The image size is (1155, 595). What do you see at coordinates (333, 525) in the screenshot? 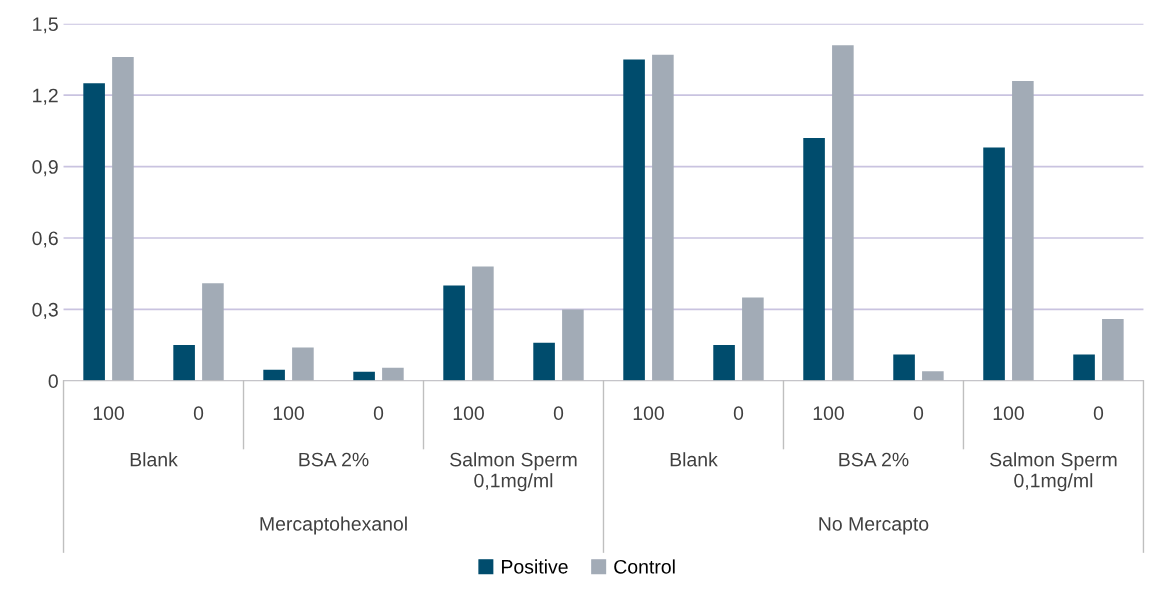
I see `text: Mercaptohexanol` at bounding box center [333, 525].